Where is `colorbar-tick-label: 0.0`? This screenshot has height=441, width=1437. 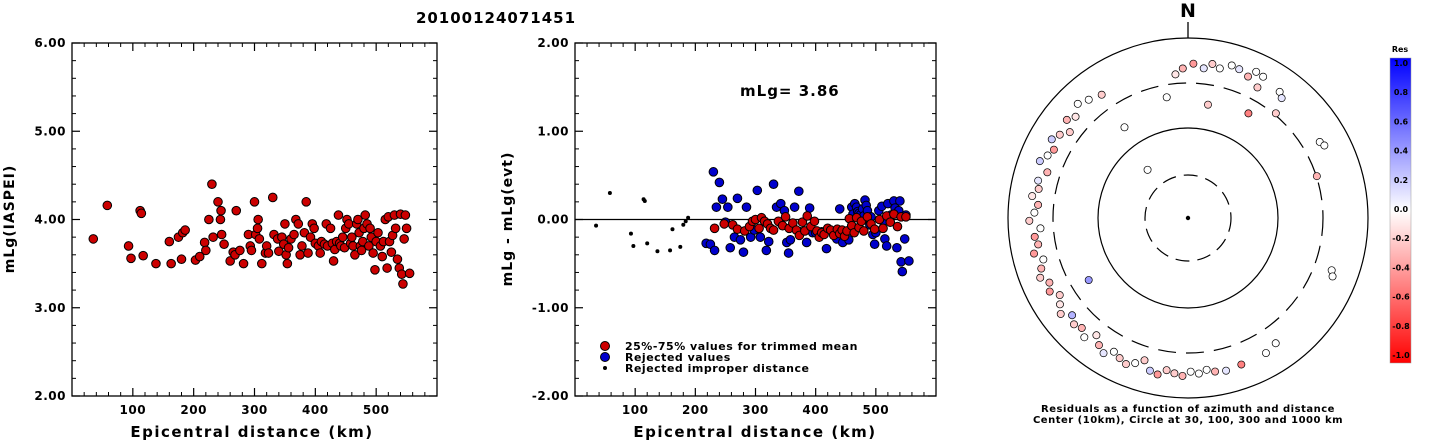
colorbar-tick-label: 0.0 is located at coordinates (1401, 209).